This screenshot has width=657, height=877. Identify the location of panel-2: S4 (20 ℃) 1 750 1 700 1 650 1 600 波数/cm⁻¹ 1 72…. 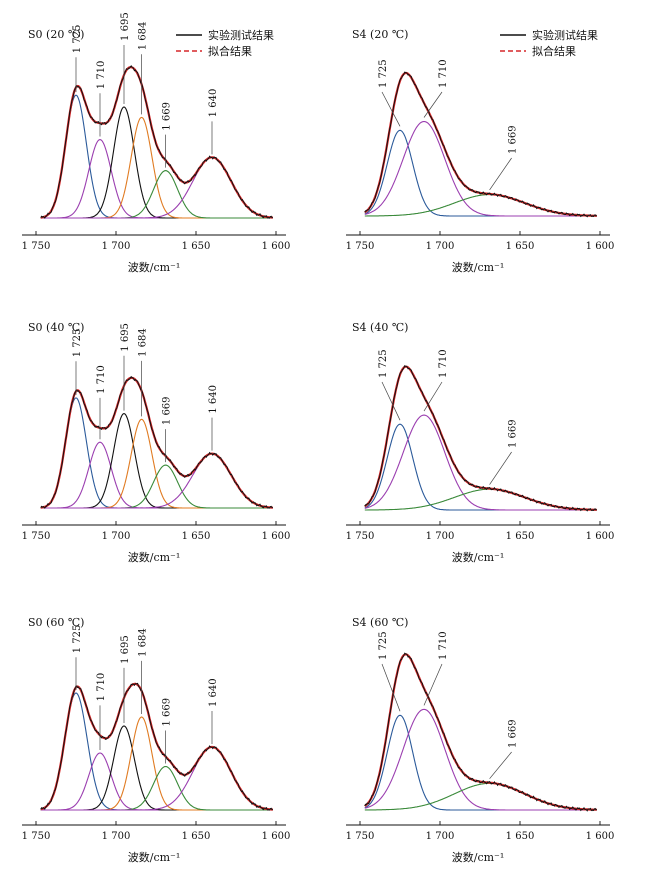
(480, 151).